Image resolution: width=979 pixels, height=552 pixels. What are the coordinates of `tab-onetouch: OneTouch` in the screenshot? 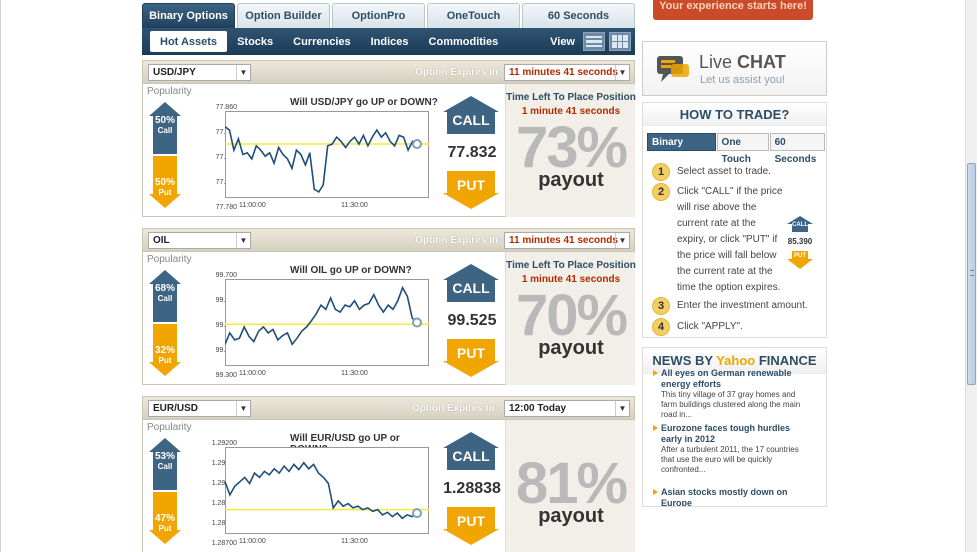 It's located at (473, 15).